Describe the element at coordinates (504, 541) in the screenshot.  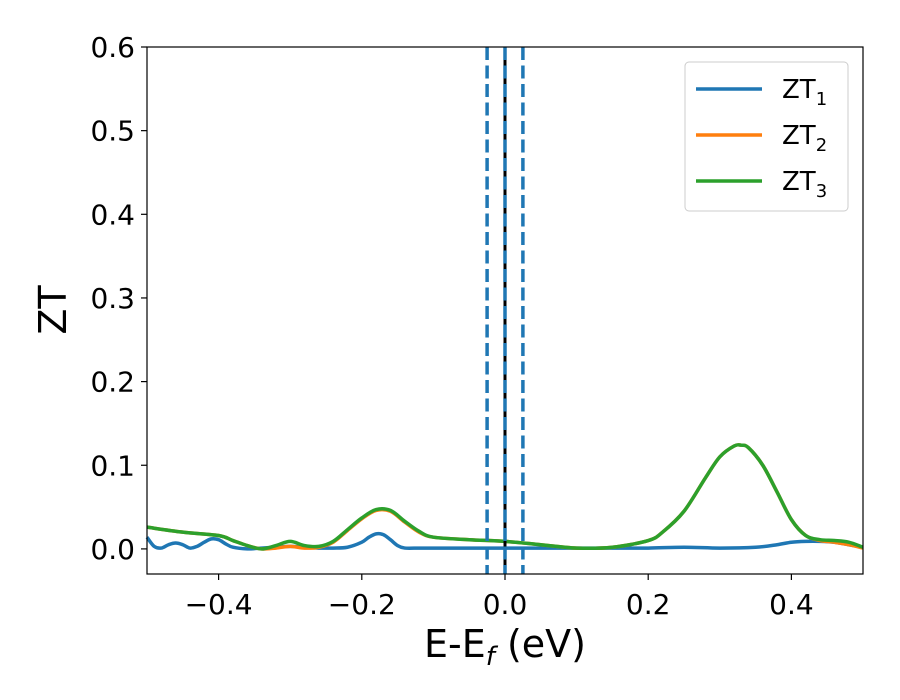
I see `series-line-zt1` at that location.